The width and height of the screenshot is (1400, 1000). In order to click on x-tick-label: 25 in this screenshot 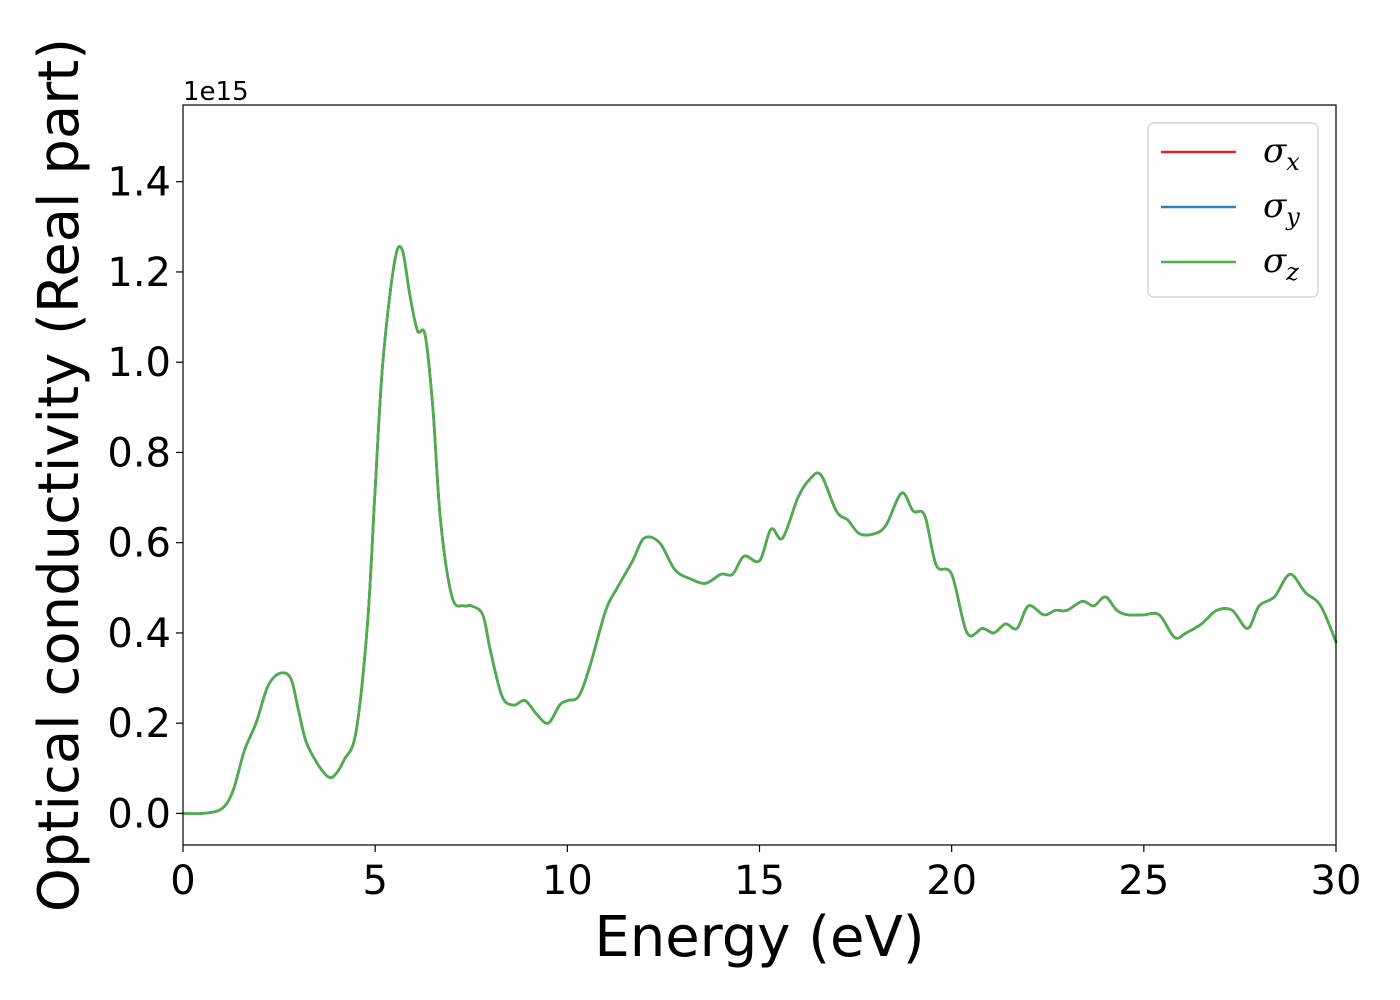, I will do `click(1143, 881)`.